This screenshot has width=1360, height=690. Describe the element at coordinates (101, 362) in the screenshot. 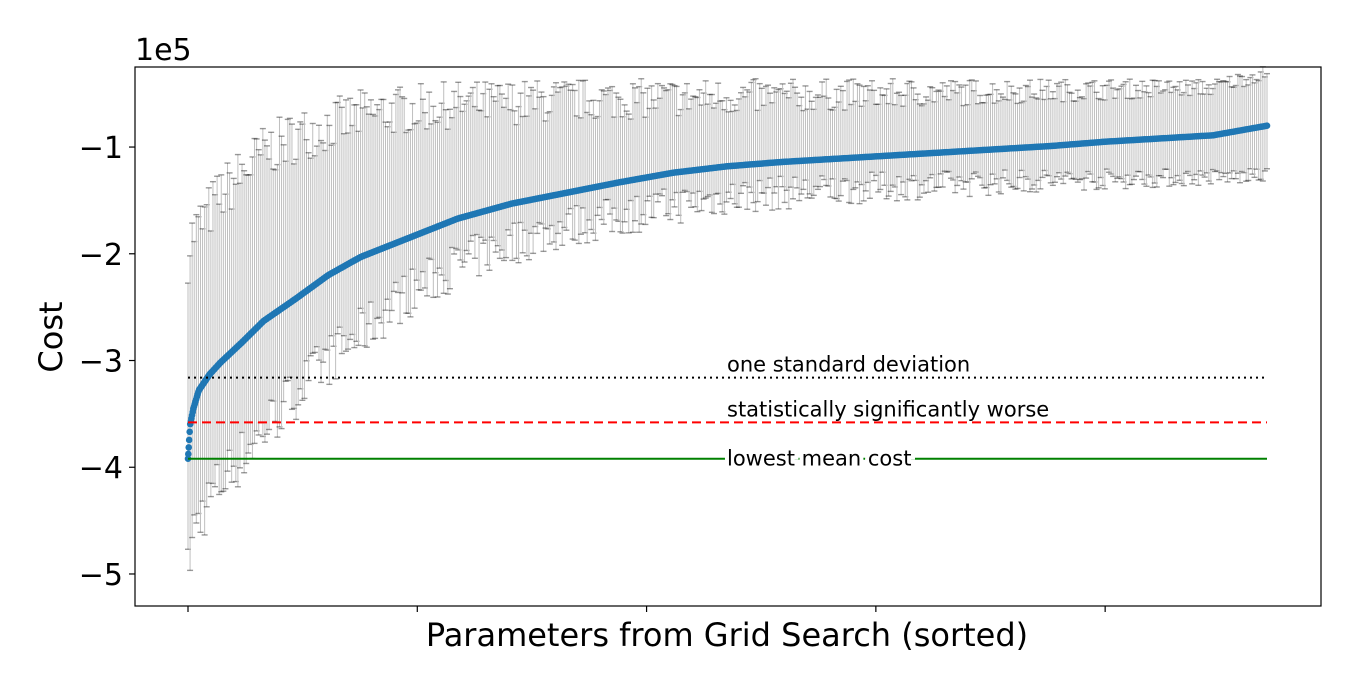

I see `y-tick-label: −3` at that location.